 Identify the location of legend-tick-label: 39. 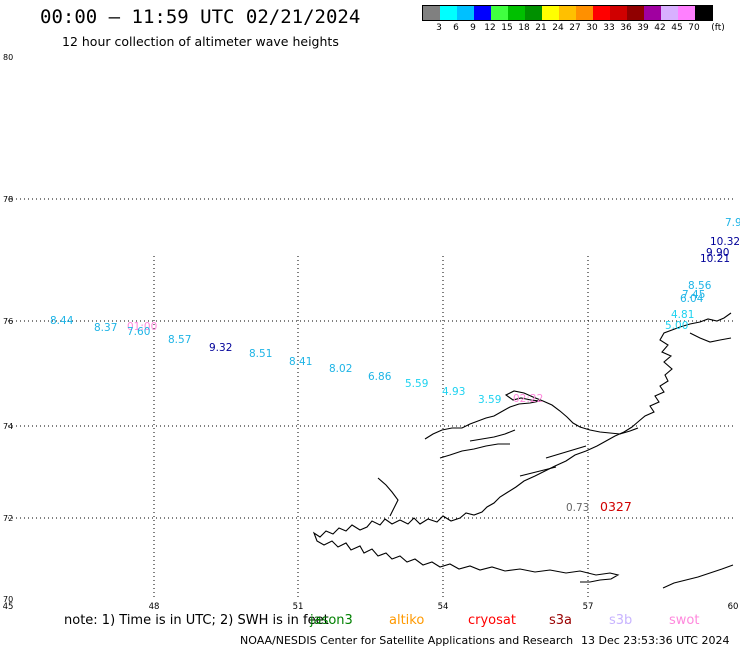
(643, 28).